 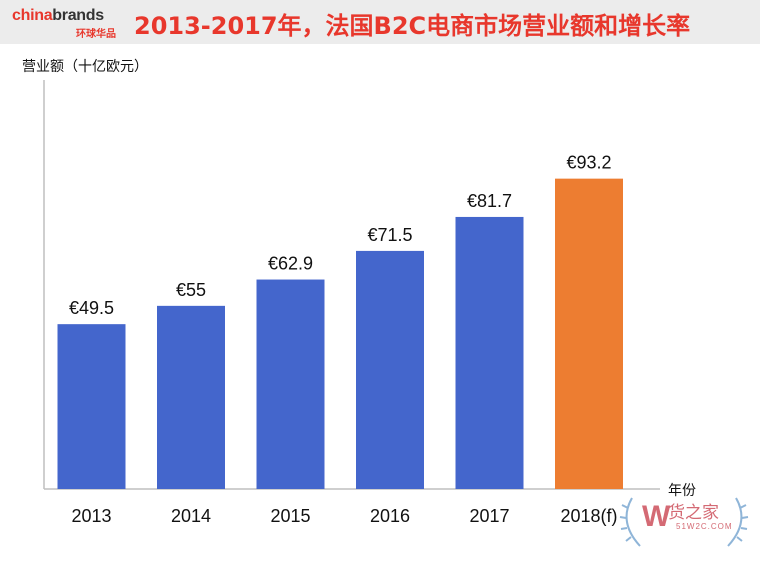 I want to click on logo-prefix: china, so click(x=32, y=15).